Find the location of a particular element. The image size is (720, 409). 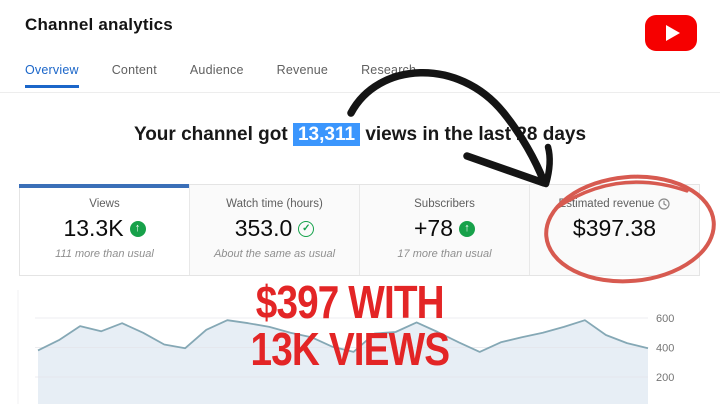

page-title: Channel analytics is located at coordinates (99, 24).